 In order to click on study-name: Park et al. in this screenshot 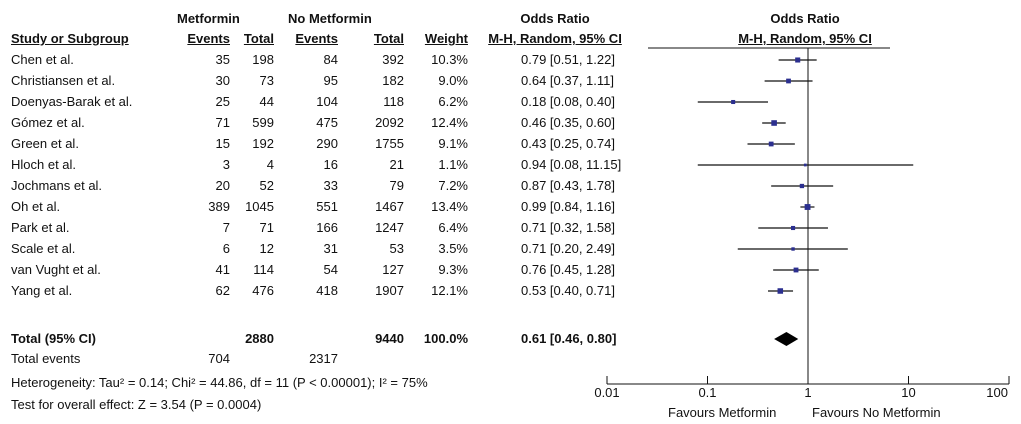, I will do `click(40, 227)`.